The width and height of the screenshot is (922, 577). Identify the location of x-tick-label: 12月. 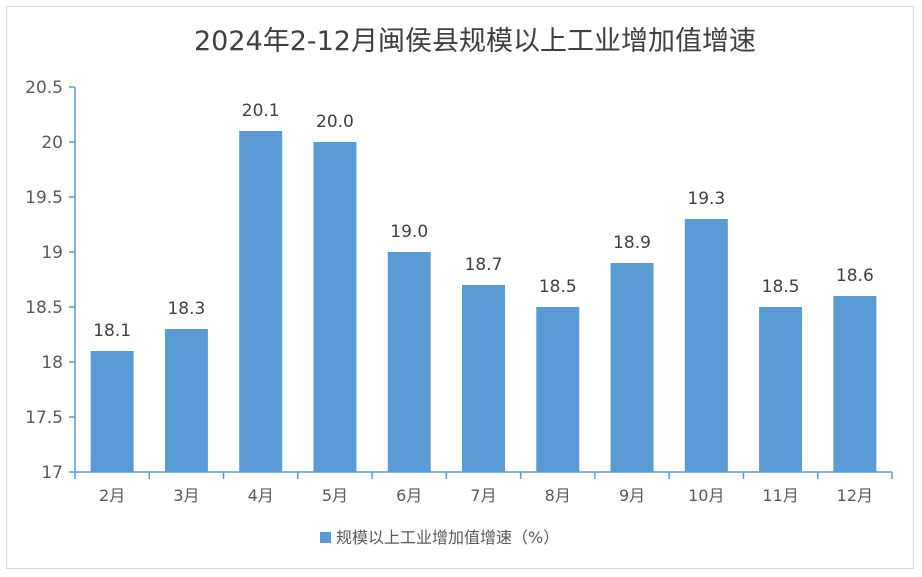
(855, 495).